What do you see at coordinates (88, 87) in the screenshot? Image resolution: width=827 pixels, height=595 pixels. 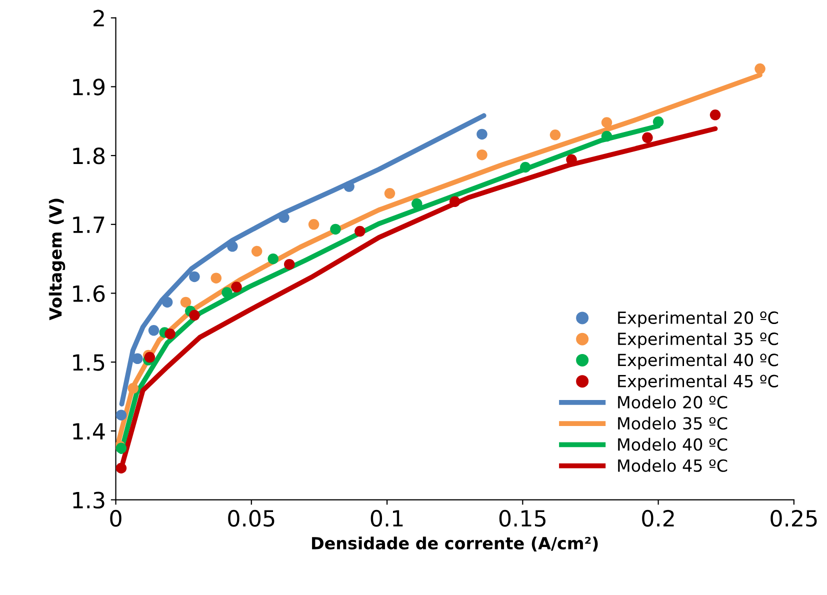 I see `y-tick-label: 1.9` at bounding box center [88, 87].